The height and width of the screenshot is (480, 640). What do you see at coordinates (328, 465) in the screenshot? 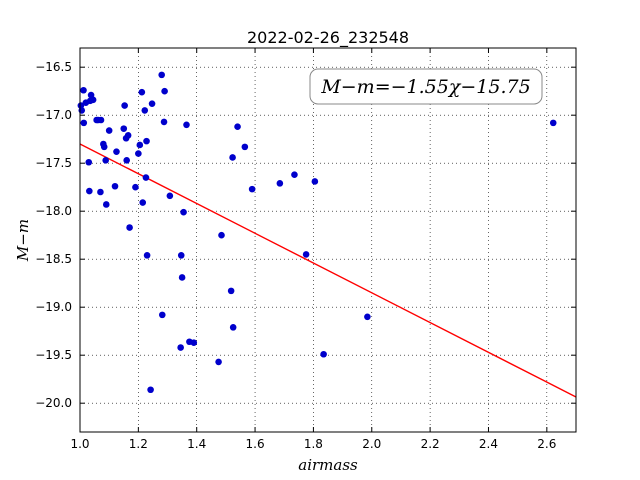
I see `x-axis-label: airmass` at bounding box center [328, 465].